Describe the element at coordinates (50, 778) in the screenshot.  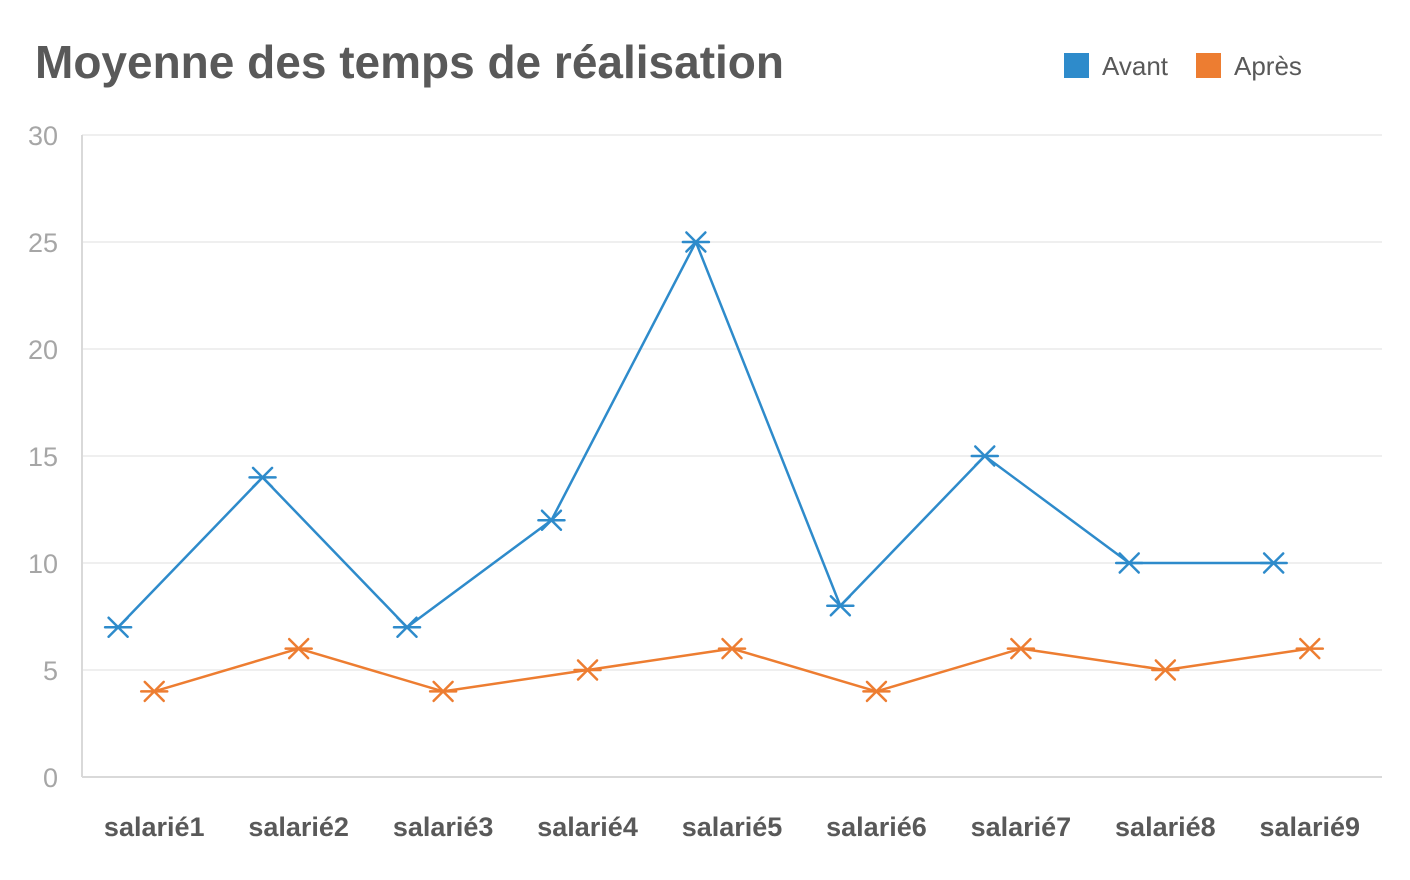
I see `y-tick-label: 0` at that location.